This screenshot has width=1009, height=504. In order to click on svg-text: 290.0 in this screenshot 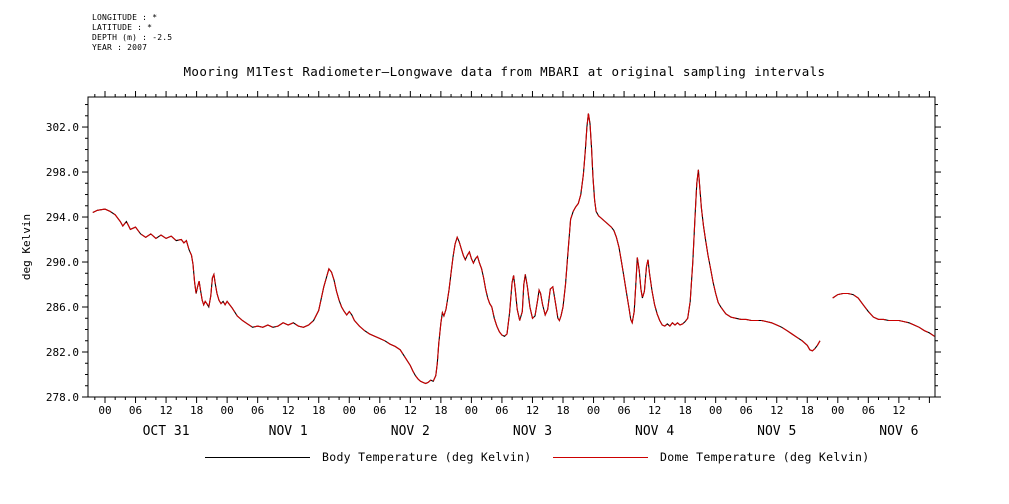, I will do `click(62, 262)`.